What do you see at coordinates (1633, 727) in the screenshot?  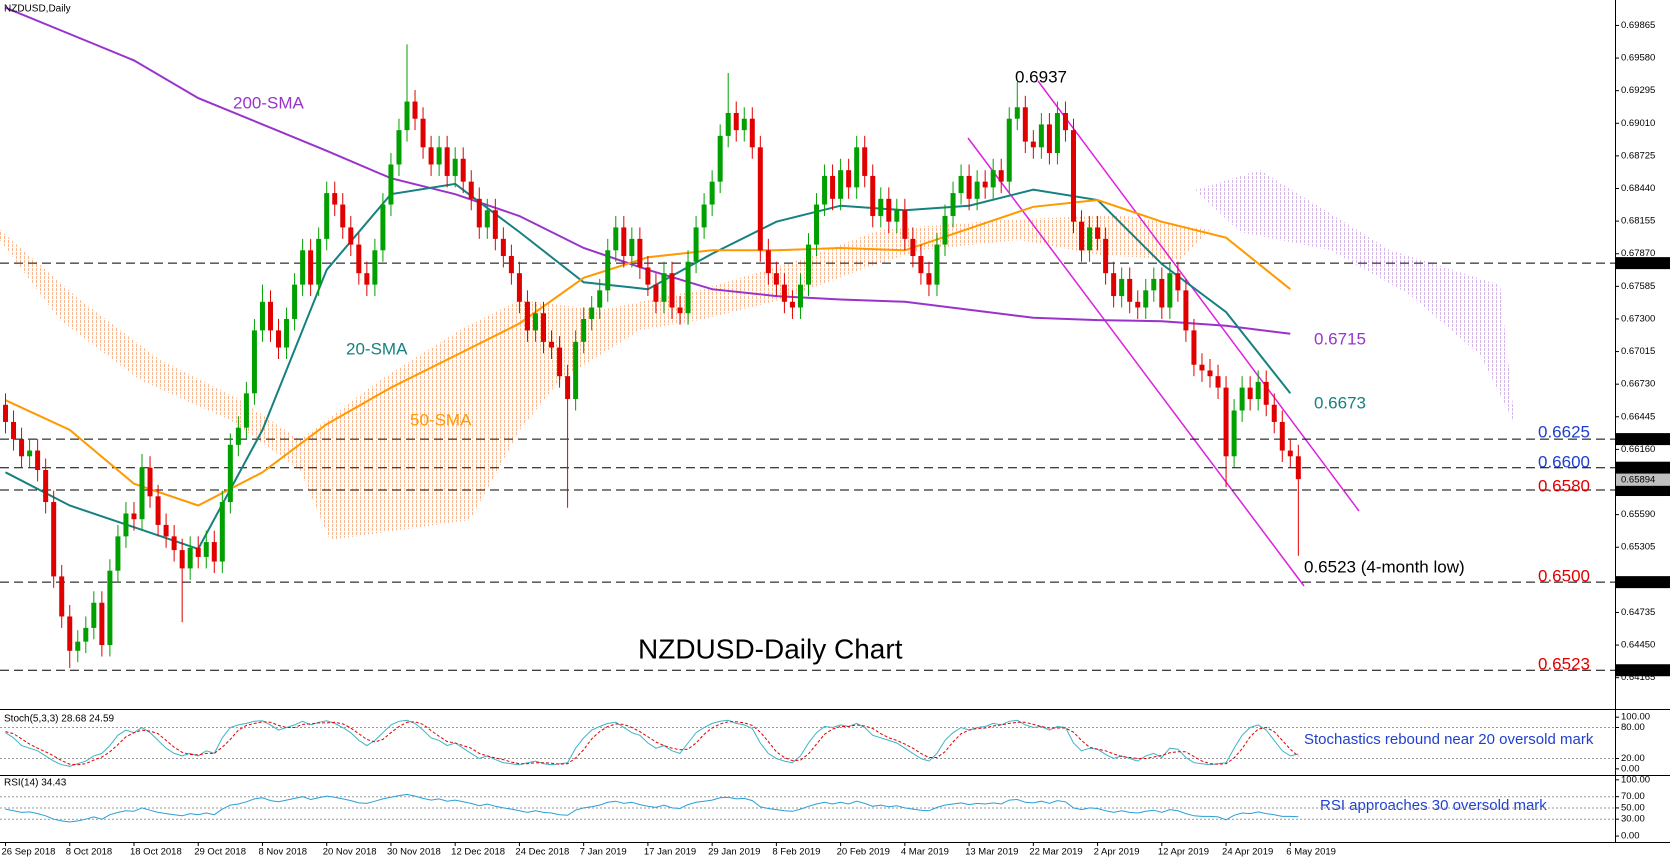 I see `y-tick-label: 80.00` at bounding box center [1633, 727].